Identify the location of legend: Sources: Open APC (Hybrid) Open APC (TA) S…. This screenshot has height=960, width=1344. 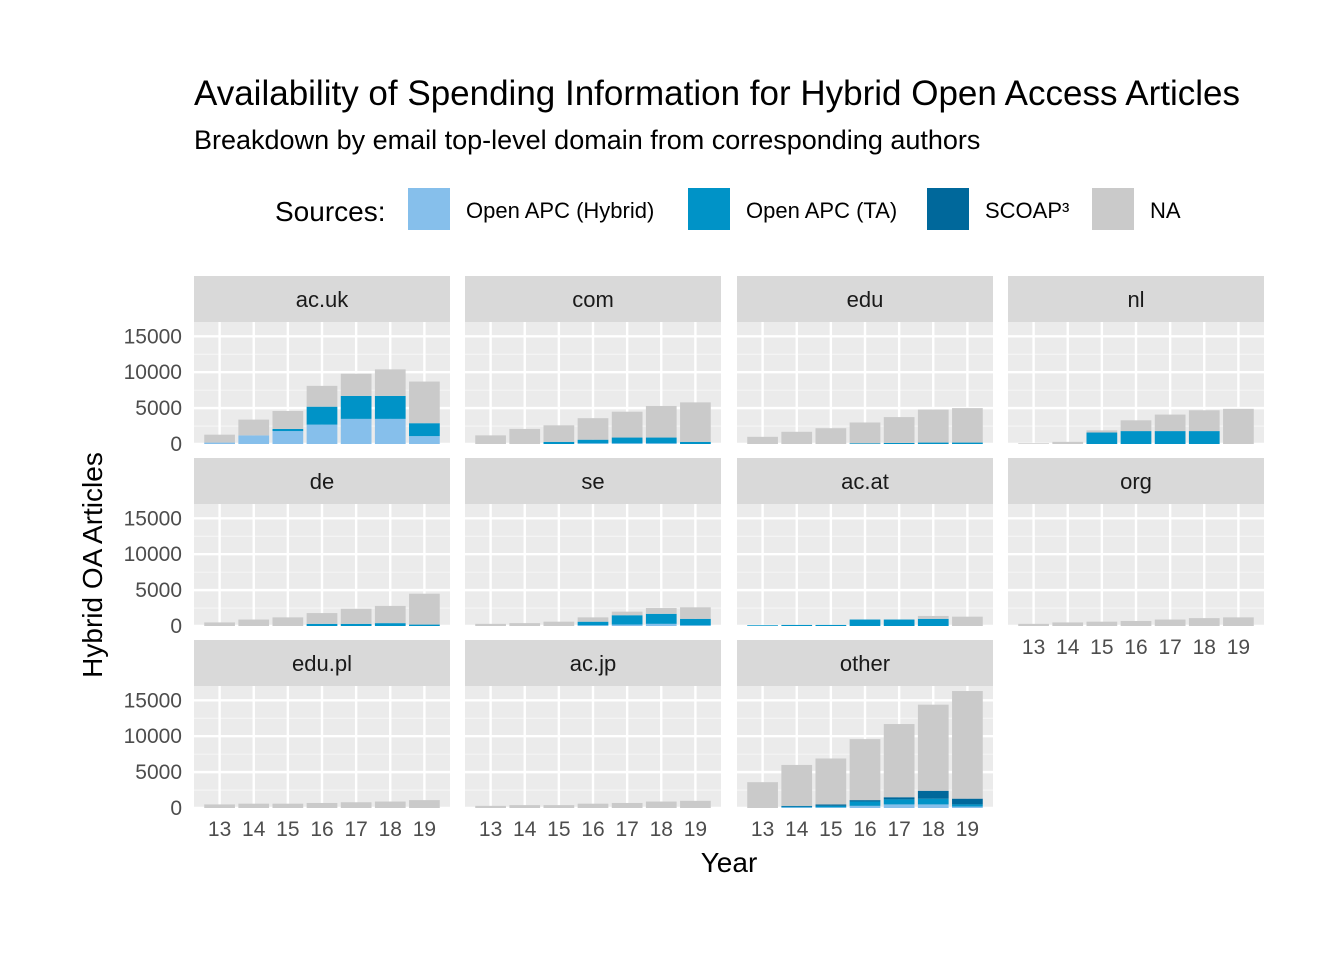
(728, 209).